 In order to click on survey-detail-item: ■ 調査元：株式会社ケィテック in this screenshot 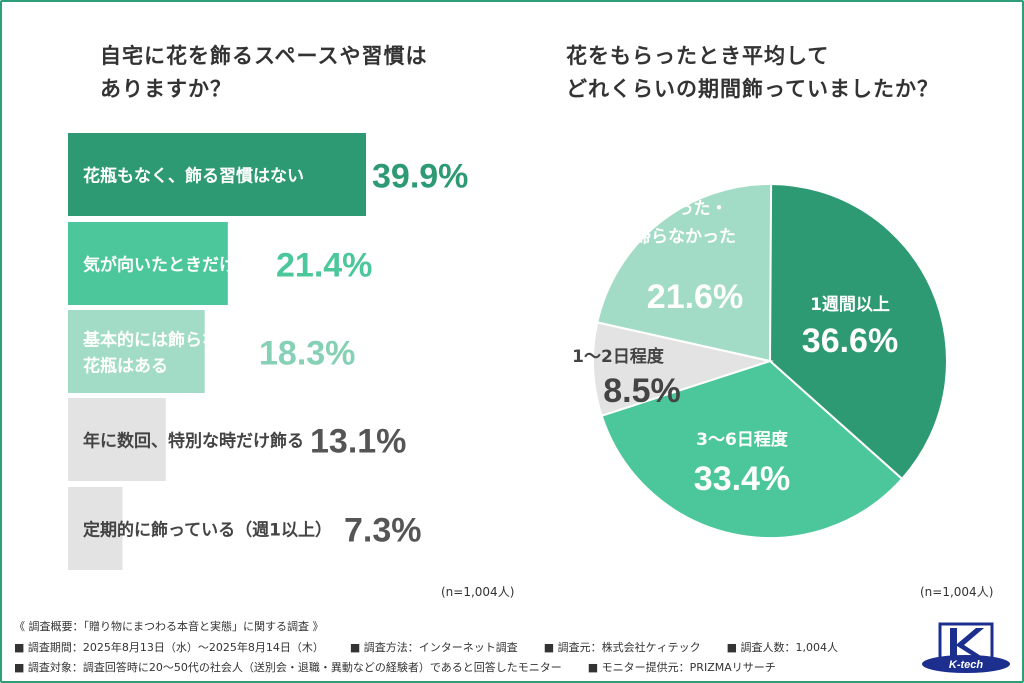, I will do `click(622, 647)`.